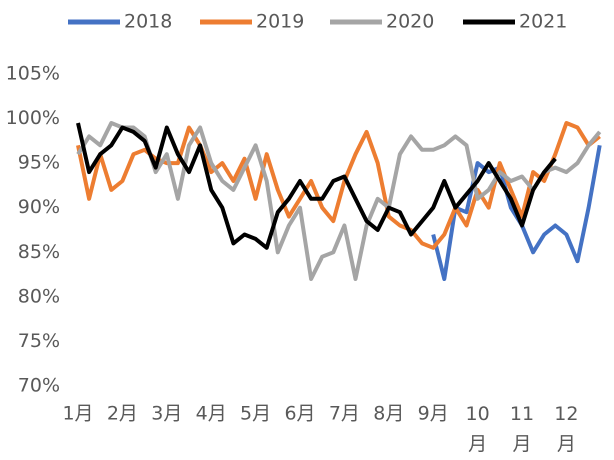 The width and height of the screenshot is (614, 460). Describe the element at coordinates (410, 22) in the screenshot. I see `legend-label: 2020` at that location.